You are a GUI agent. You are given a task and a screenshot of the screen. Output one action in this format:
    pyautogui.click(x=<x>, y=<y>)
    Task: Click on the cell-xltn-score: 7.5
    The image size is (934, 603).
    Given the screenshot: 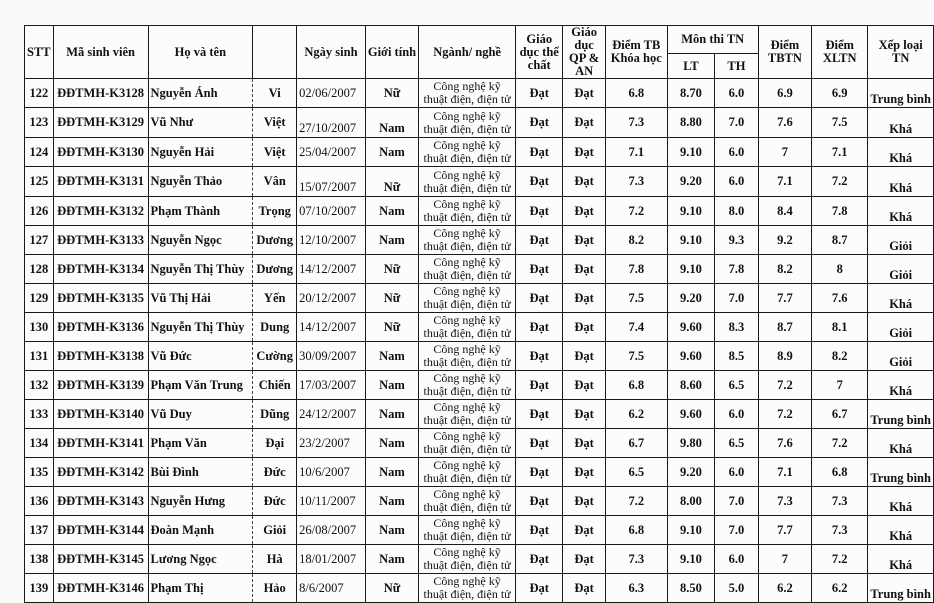 What is the action you would take?
    pyautogui.click(x=840, y=122)
    